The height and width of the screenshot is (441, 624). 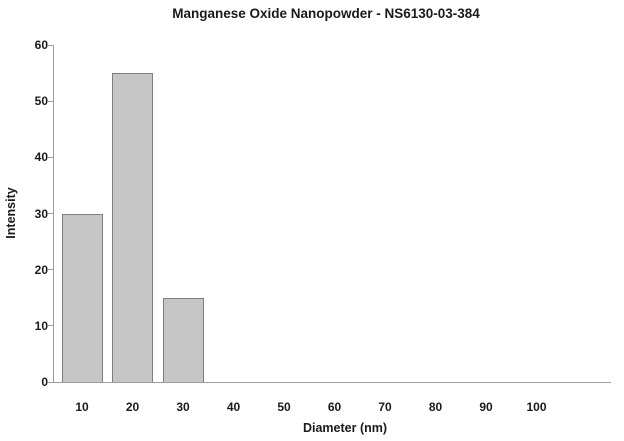 I want to click on x-tick-label: 20, so click(x=132, y=407).